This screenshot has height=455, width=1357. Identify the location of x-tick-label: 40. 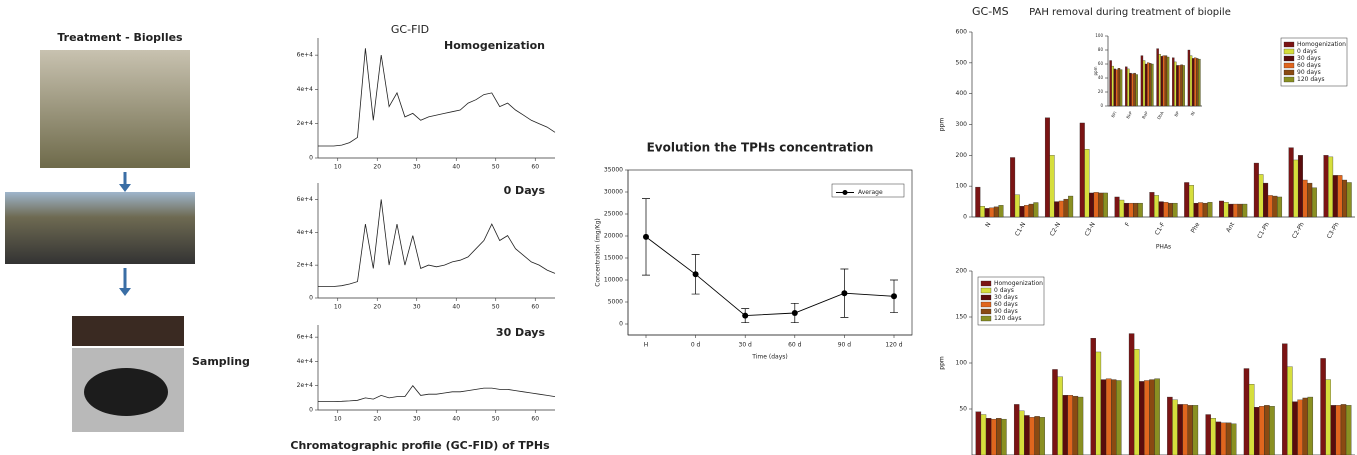
(456, 307).